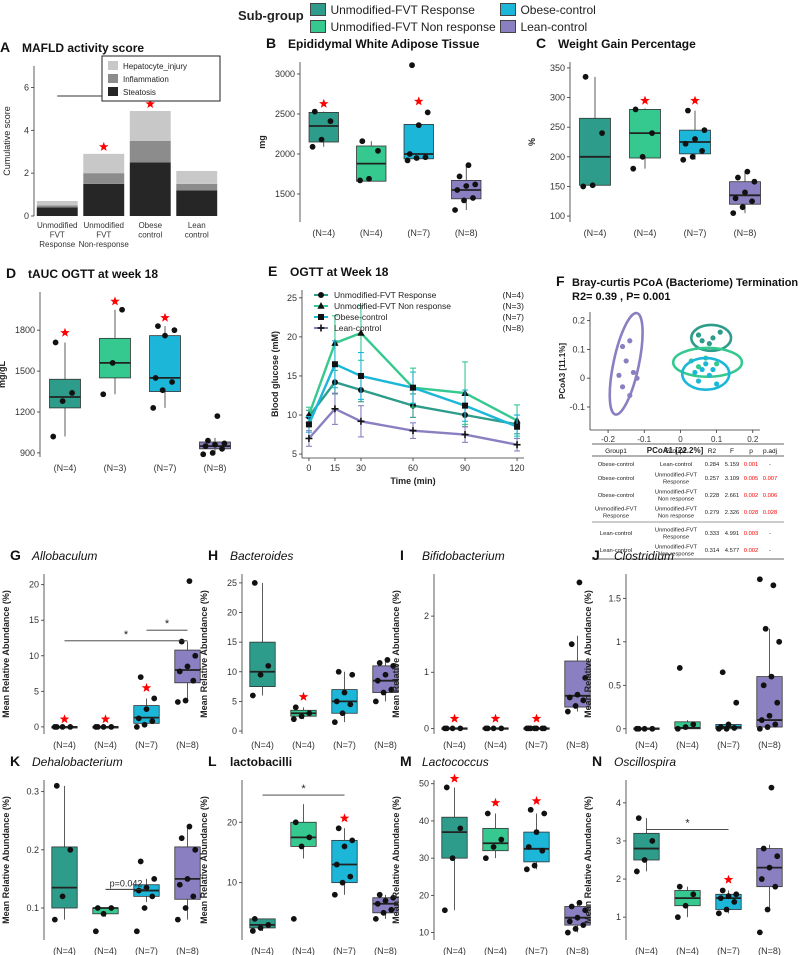  What do you see at coordinates (712, 451) in the screenshot?
I see `table-header: R2` at bounding box center [712, 451].